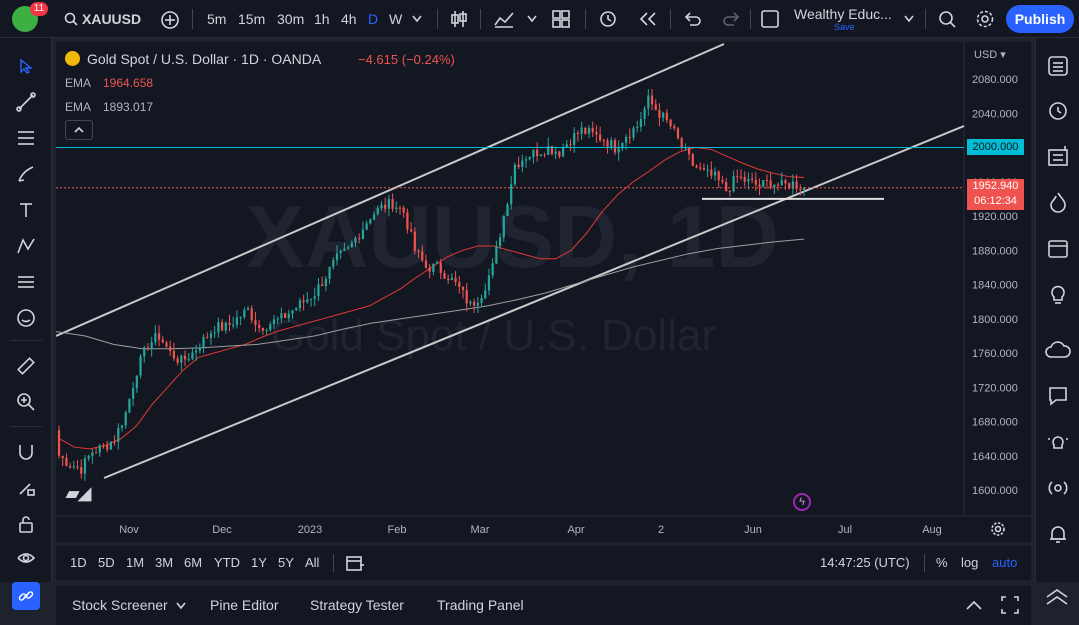  What do you see at coordinates (26, 558) in the screenshot?
I see `eye-icon` at bounding box center [26, 558].